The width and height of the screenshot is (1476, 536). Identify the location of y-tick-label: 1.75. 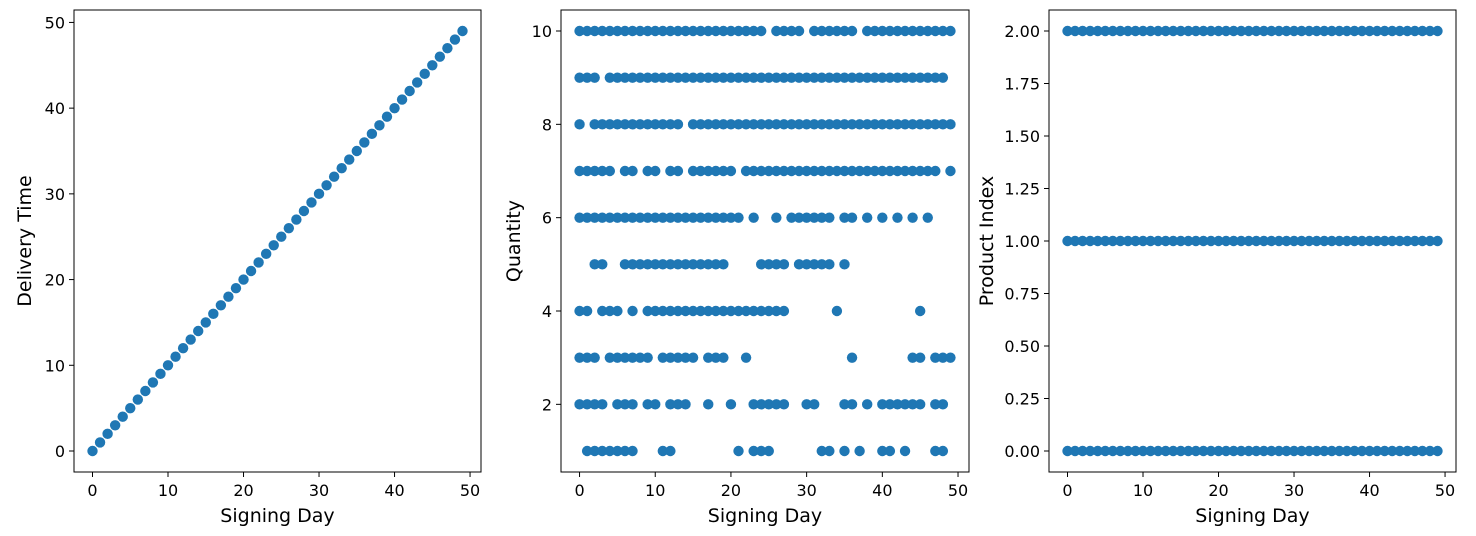
(1022, 84).